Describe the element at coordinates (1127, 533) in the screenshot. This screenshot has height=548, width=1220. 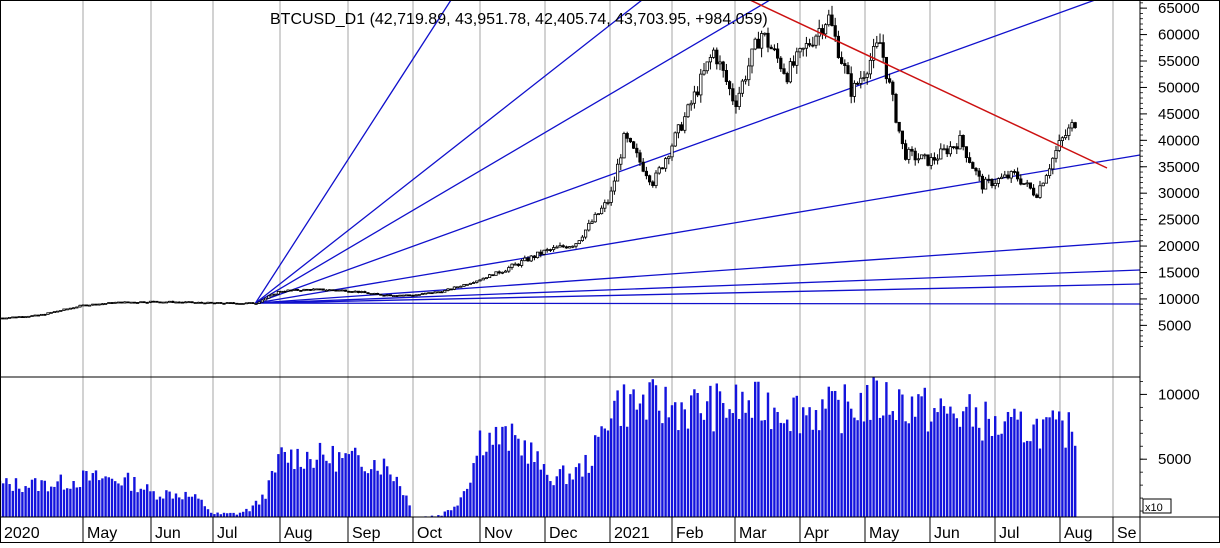
I see `time-tick-label: Se` at that location.